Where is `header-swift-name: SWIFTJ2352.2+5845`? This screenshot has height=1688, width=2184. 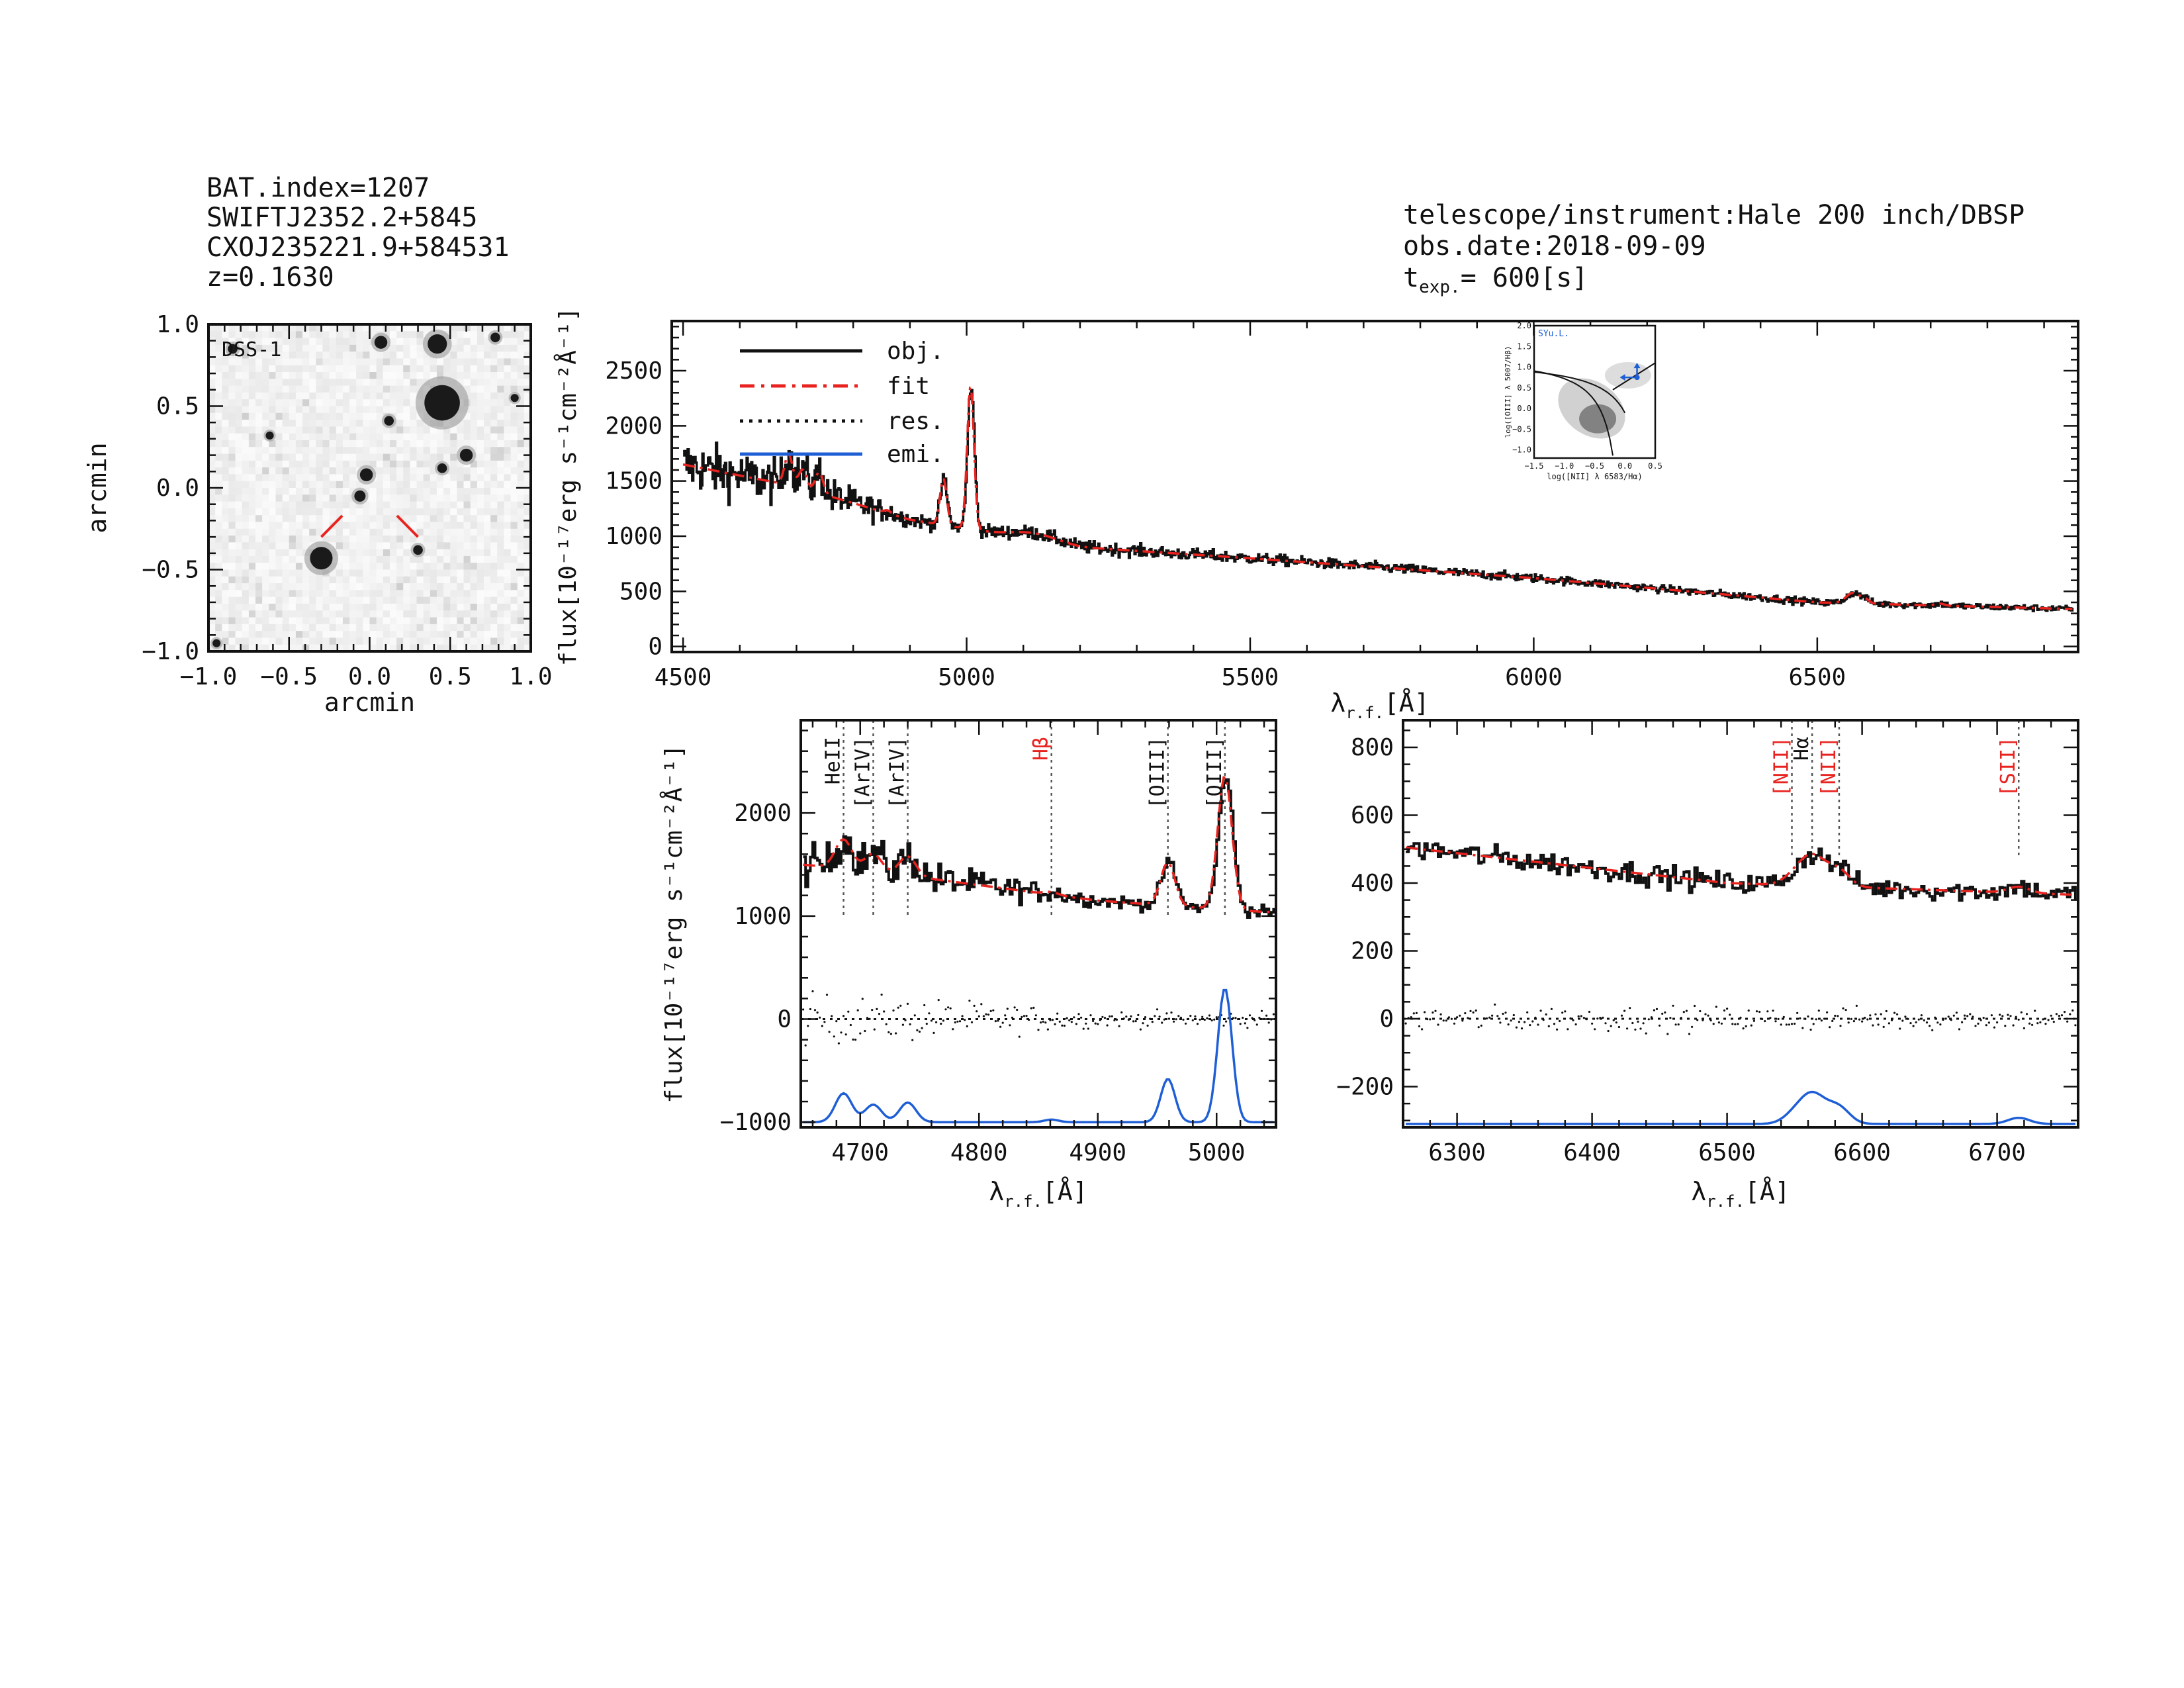
header-swift-name: SWIFTJ2352.2+5845 is located at coordinates (342, 218).